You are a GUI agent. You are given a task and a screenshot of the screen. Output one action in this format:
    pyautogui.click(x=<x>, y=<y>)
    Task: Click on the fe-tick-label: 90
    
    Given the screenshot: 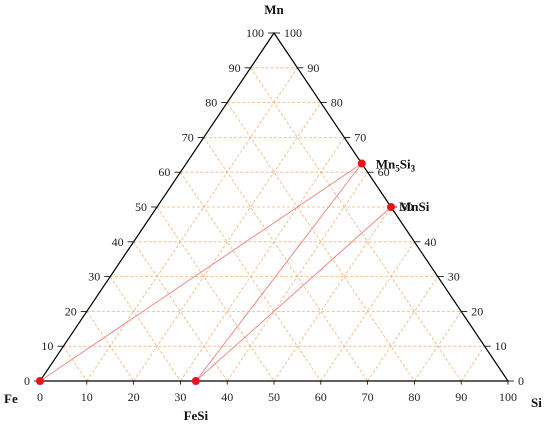 What is the action you would take?
    pyautogui.click(x=313, y=68)
    